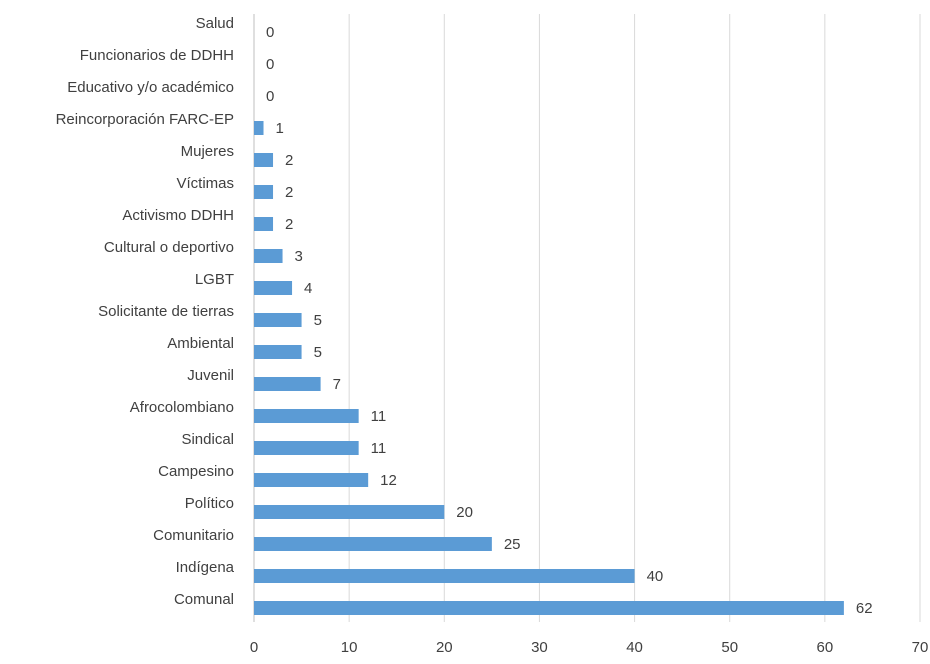  I want to click on category-label: Activismo DDHH, so click(178, 215).